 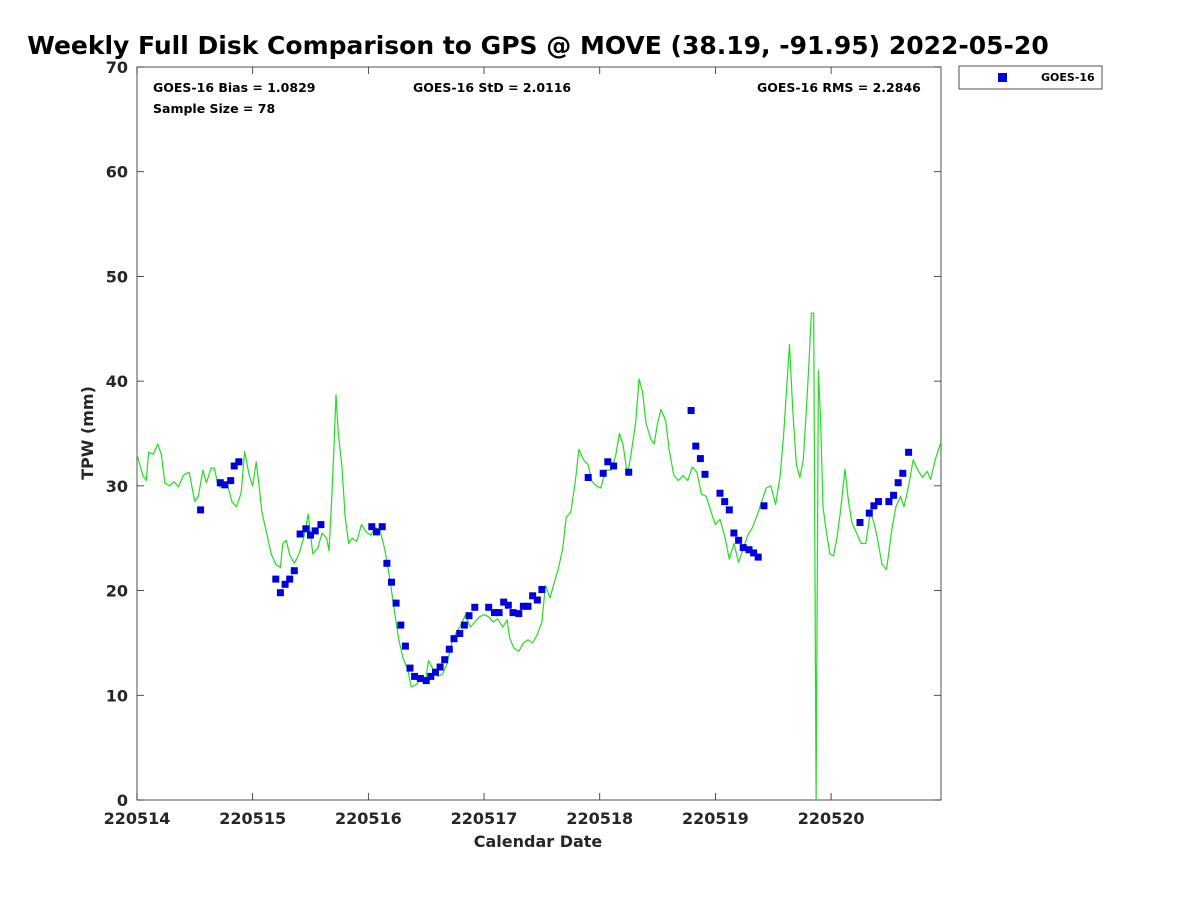 I want to click on y-tick-label: 50, so click(x=117, y=276).